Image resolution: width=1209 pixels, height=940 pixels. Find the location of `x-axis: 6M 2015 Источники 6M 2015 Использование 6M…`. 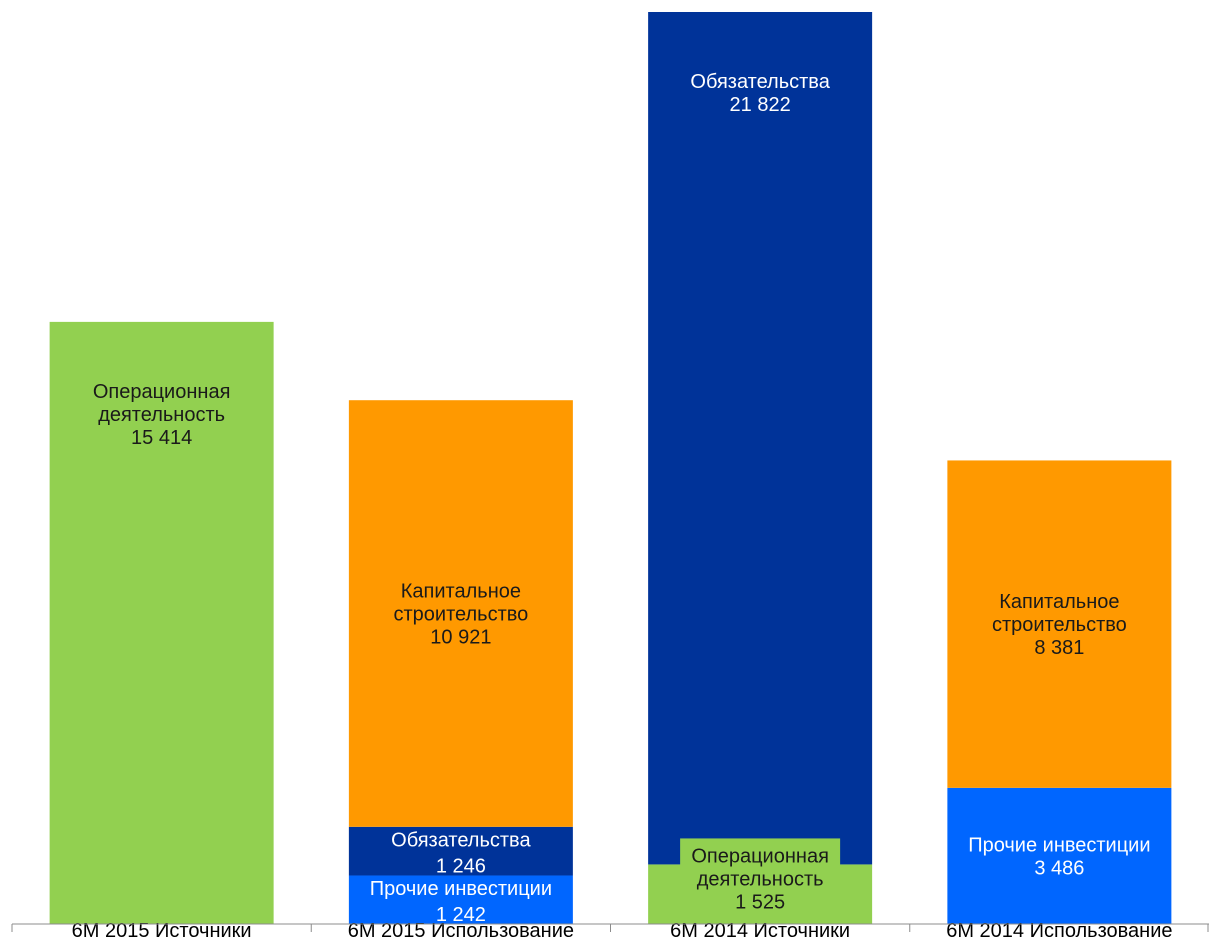

x-axis: 6M 2015 Источники 6M 2015 Использование 6M… is located at coordinates (610, 930).